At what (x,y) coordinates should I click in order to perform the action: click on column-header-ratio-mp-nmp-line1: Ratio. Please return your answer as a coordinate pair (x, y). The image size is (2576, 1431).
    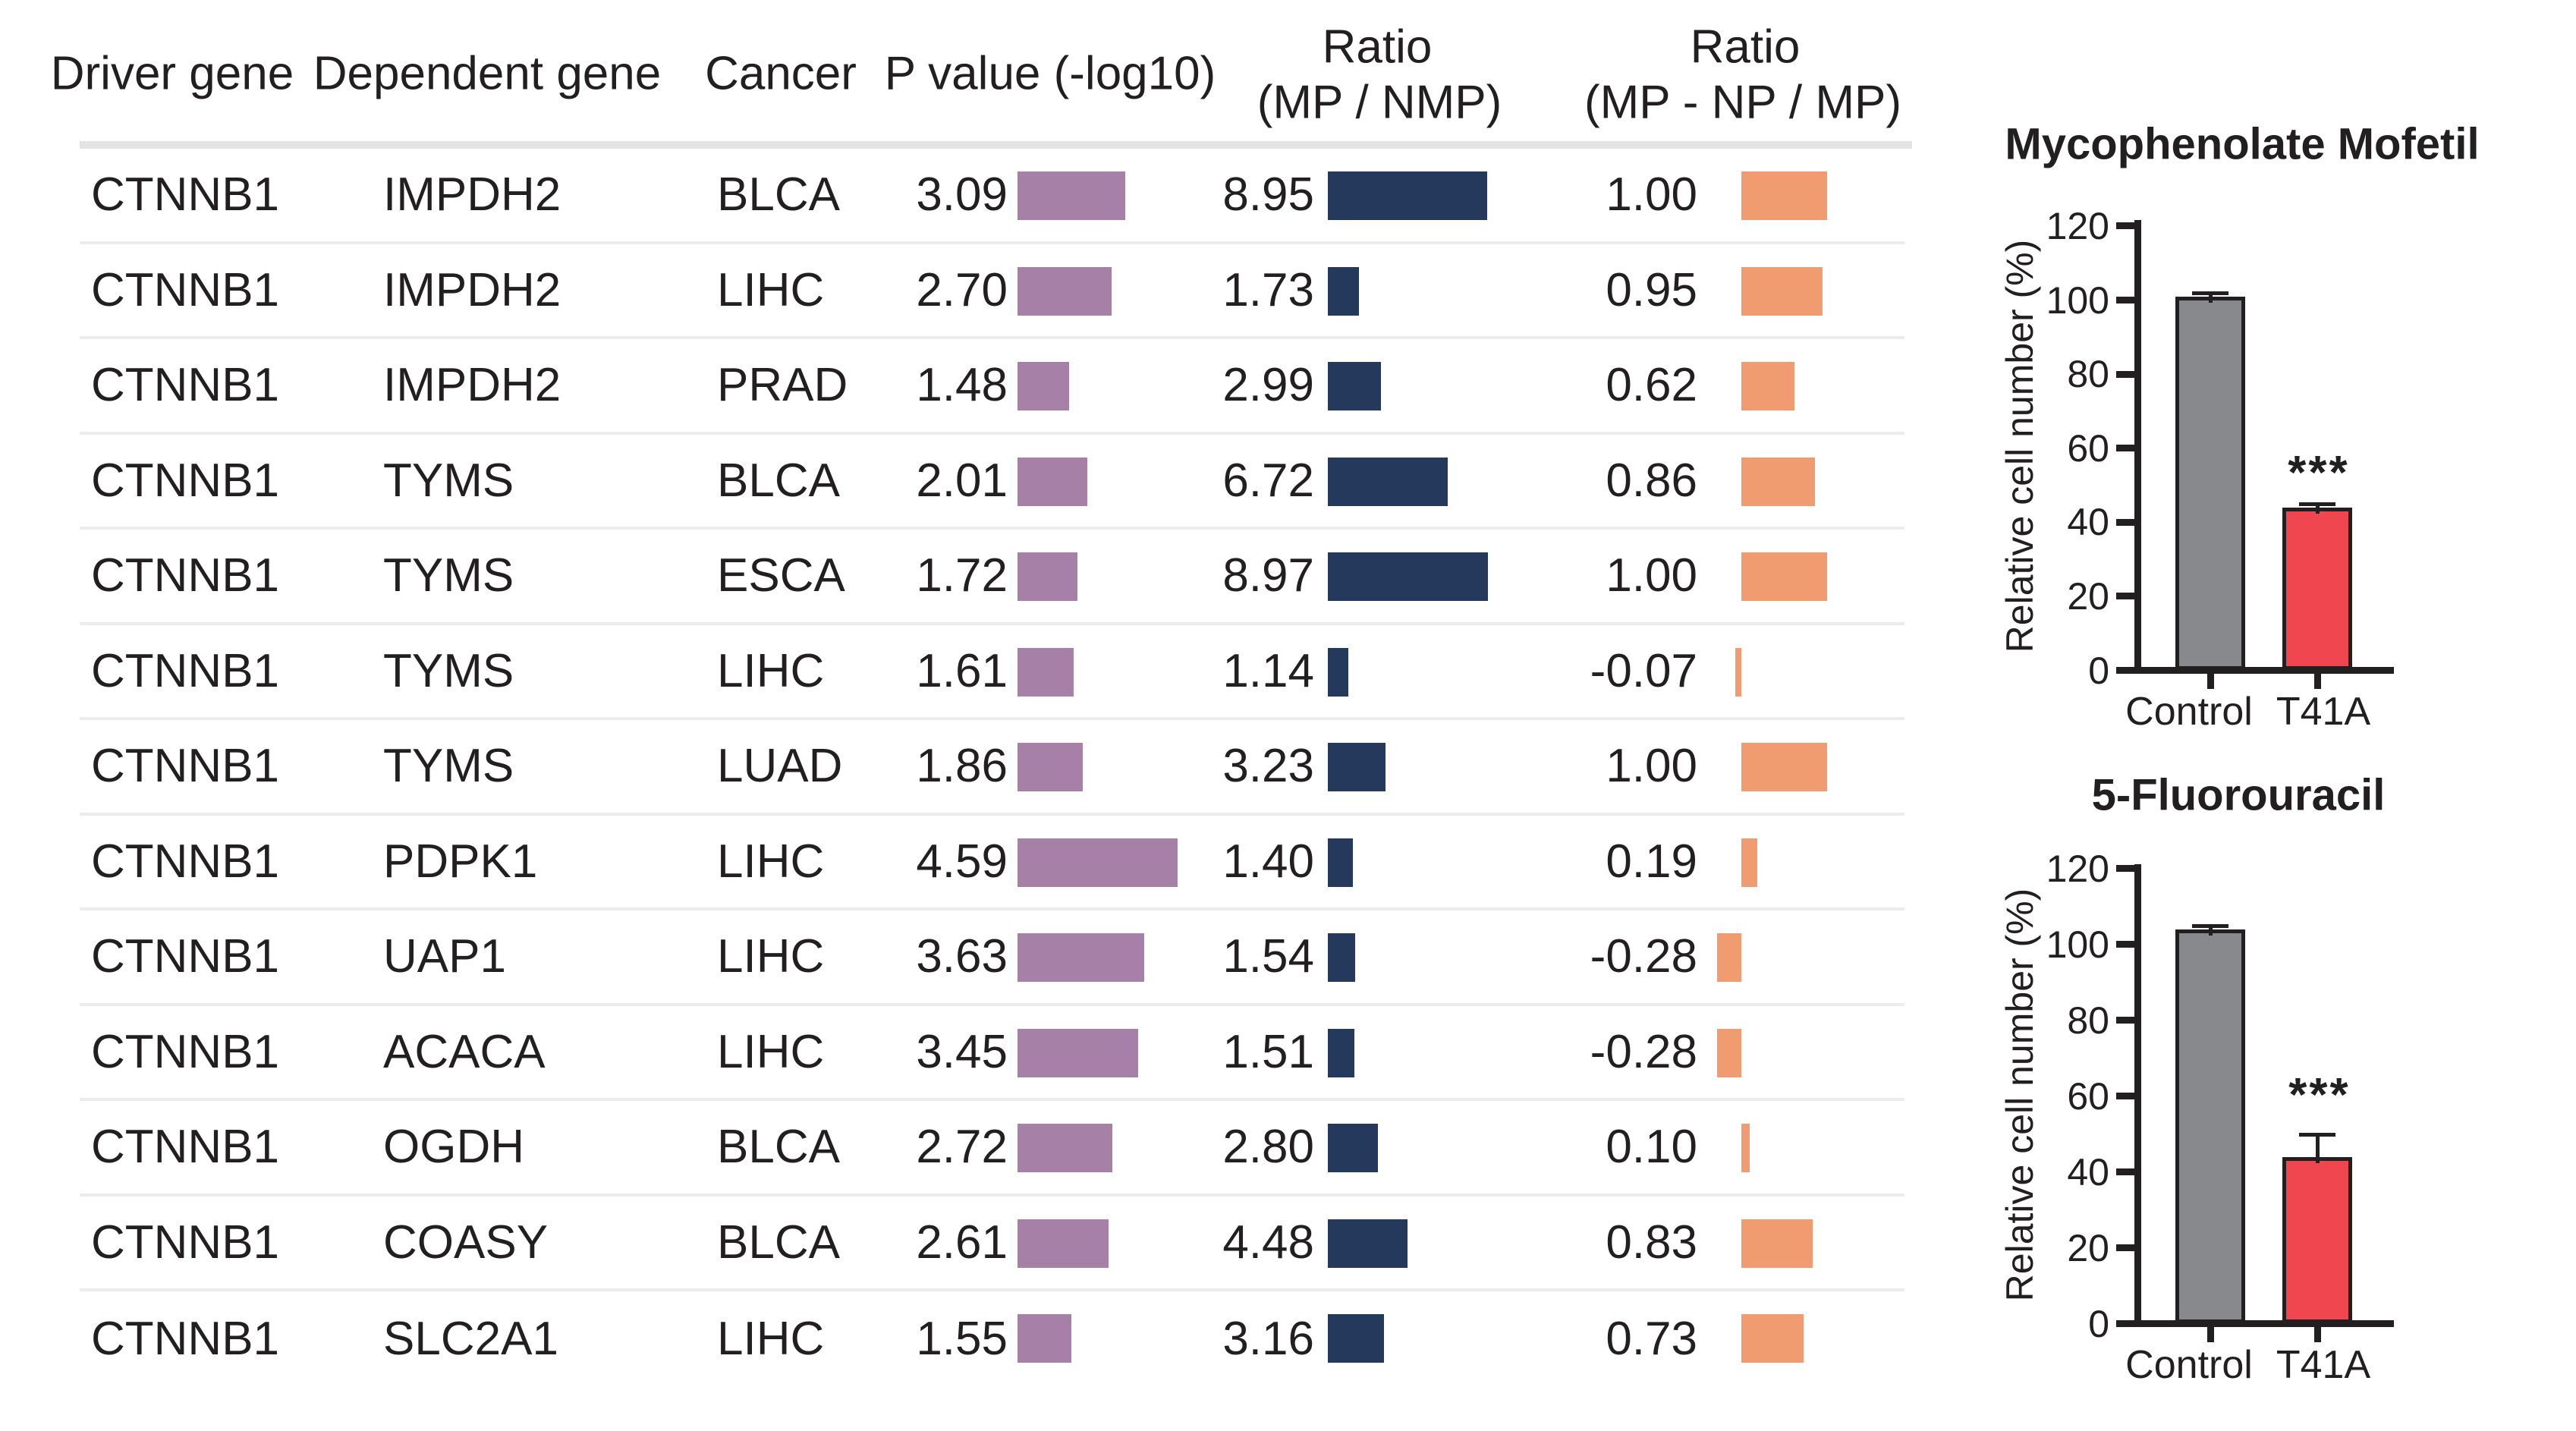
    Looking at the image, I should click on (1377, 47).